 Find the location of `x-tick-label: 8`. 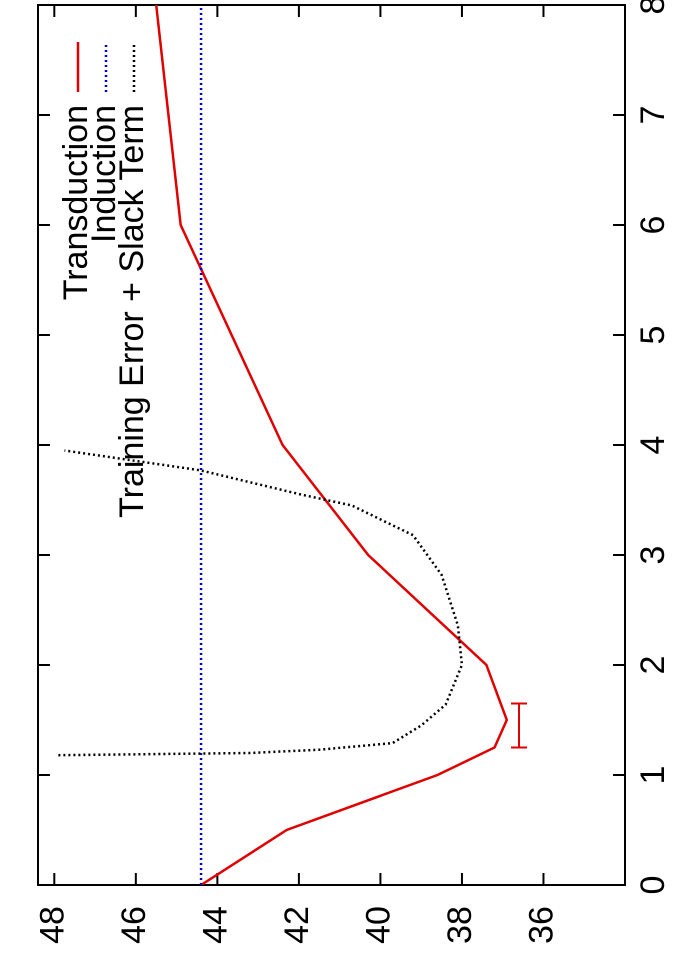

x-tick-label: 8 is located at coordinates (653, 7).